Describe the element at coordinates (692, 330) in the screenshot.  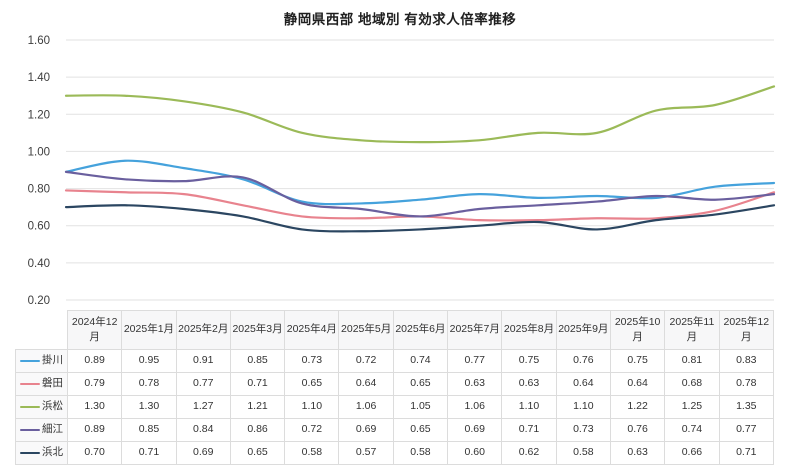
I see `column-header: 2025年11月` at that location.